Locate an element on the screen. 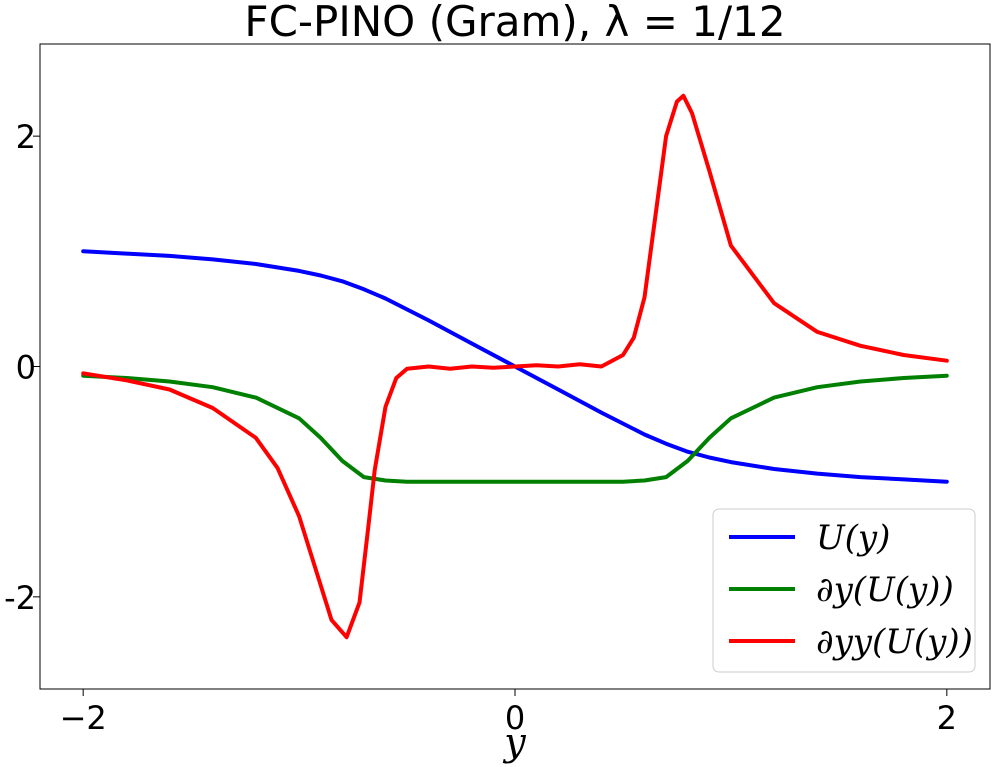  y-axis: 2 0 -2 is located at coordinates (22, 367).